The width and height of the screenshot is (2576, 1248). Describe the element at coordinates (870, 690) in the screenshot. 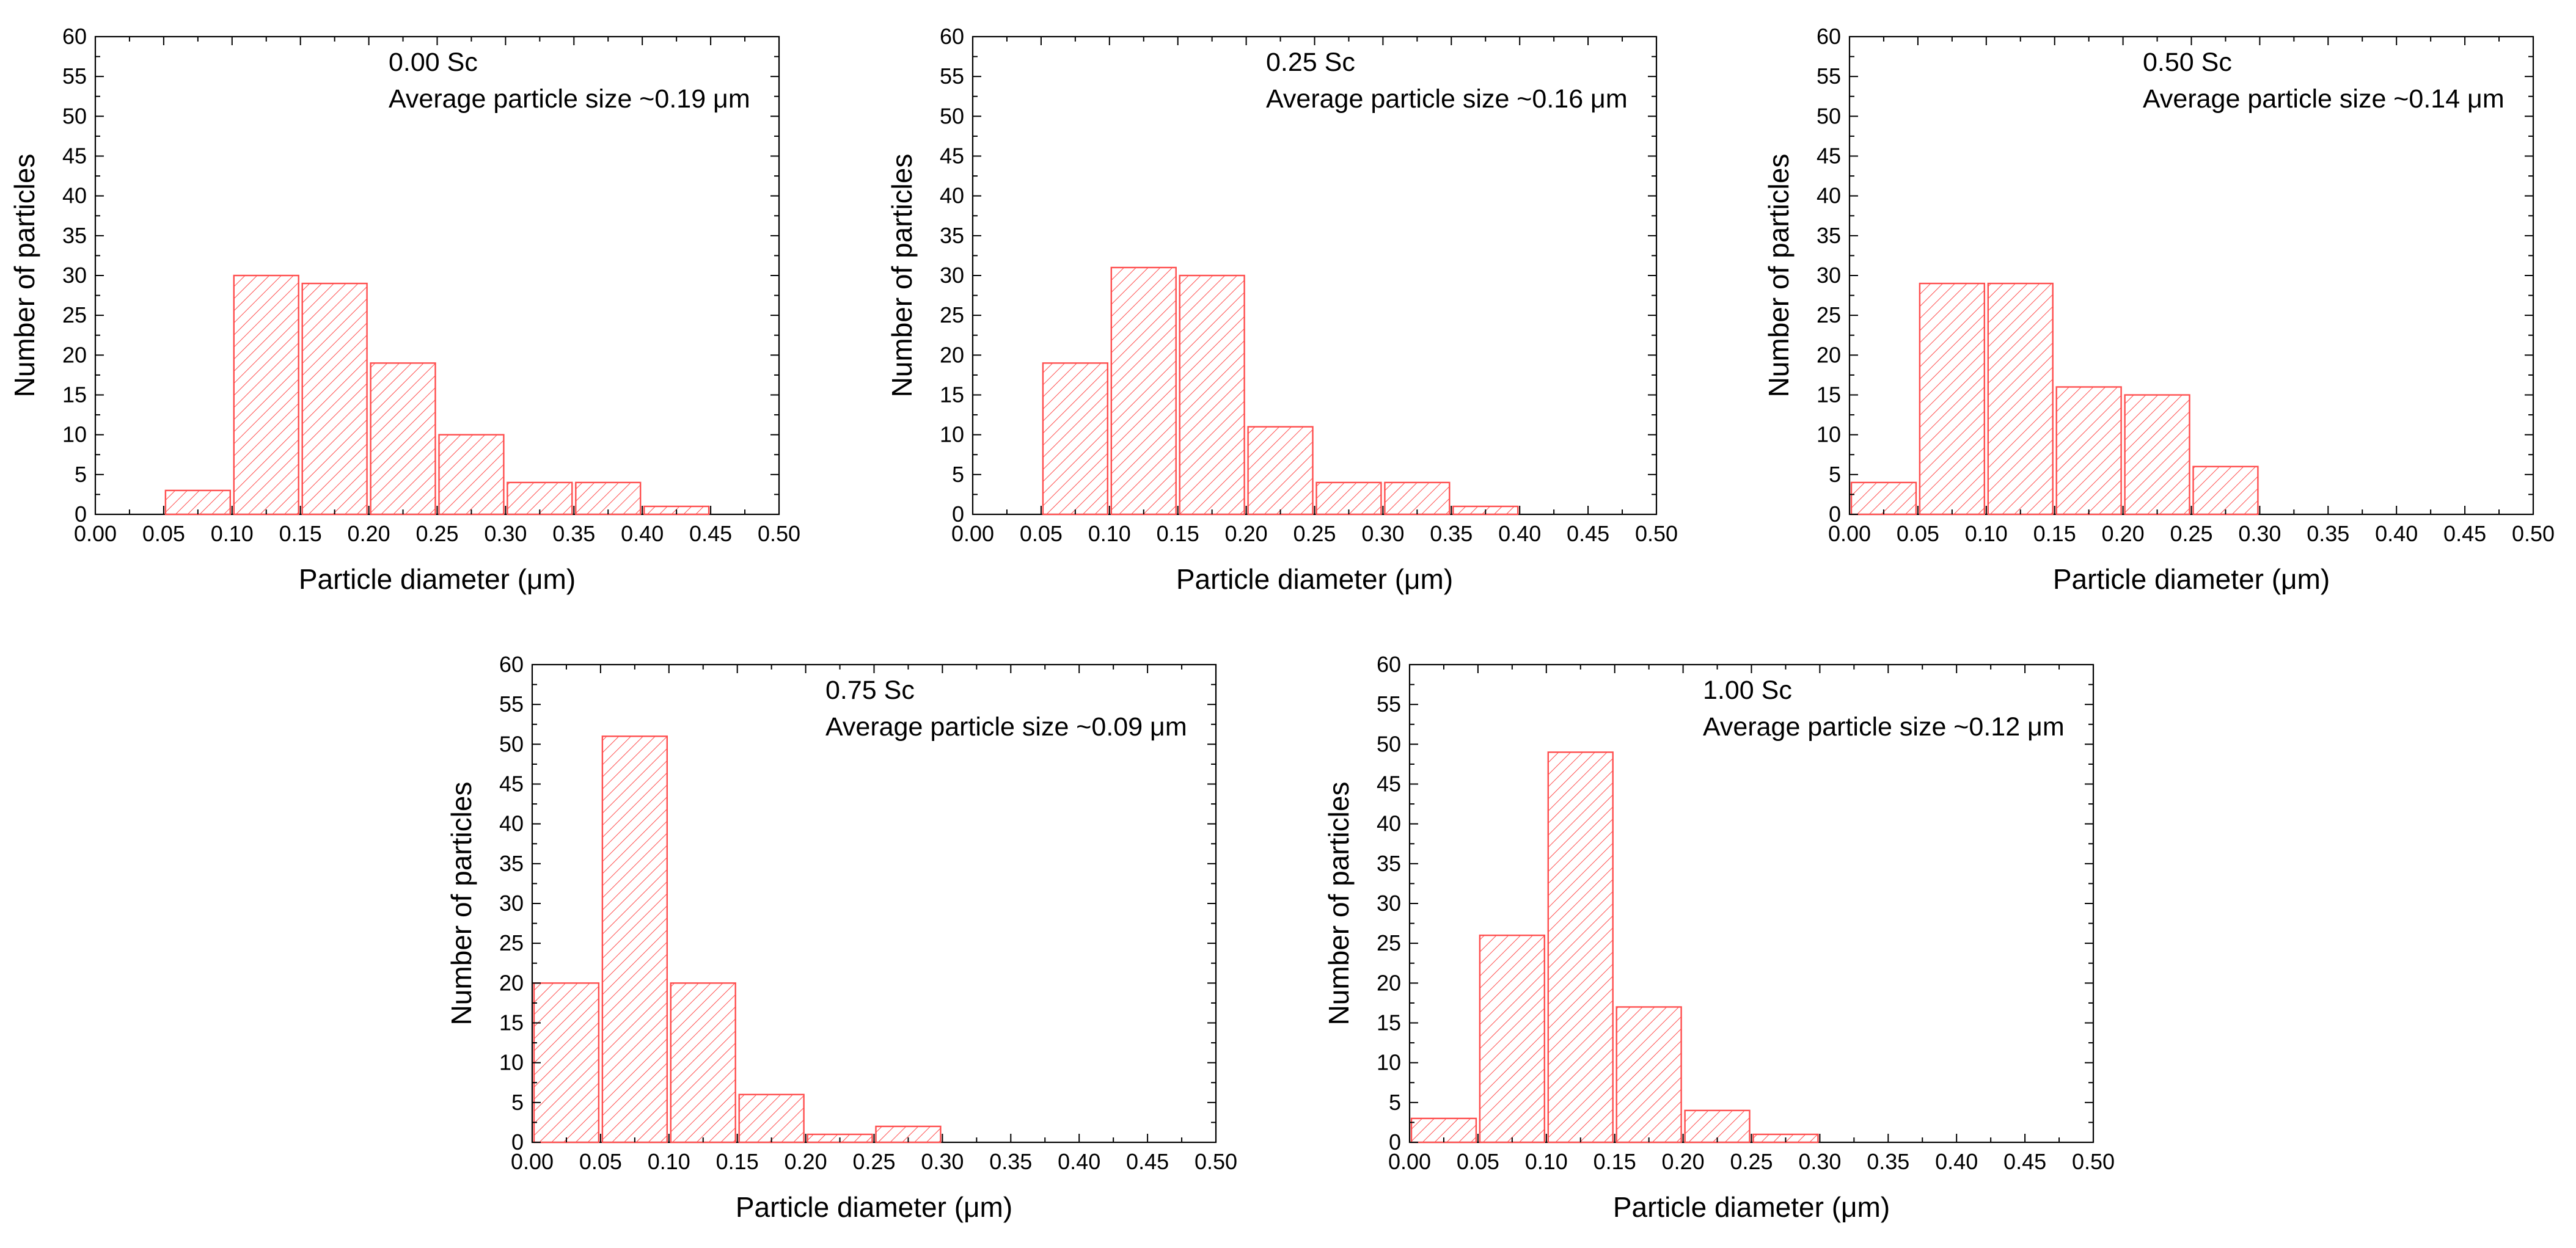

I see `composition-label: 0.75 Sc` at that location.